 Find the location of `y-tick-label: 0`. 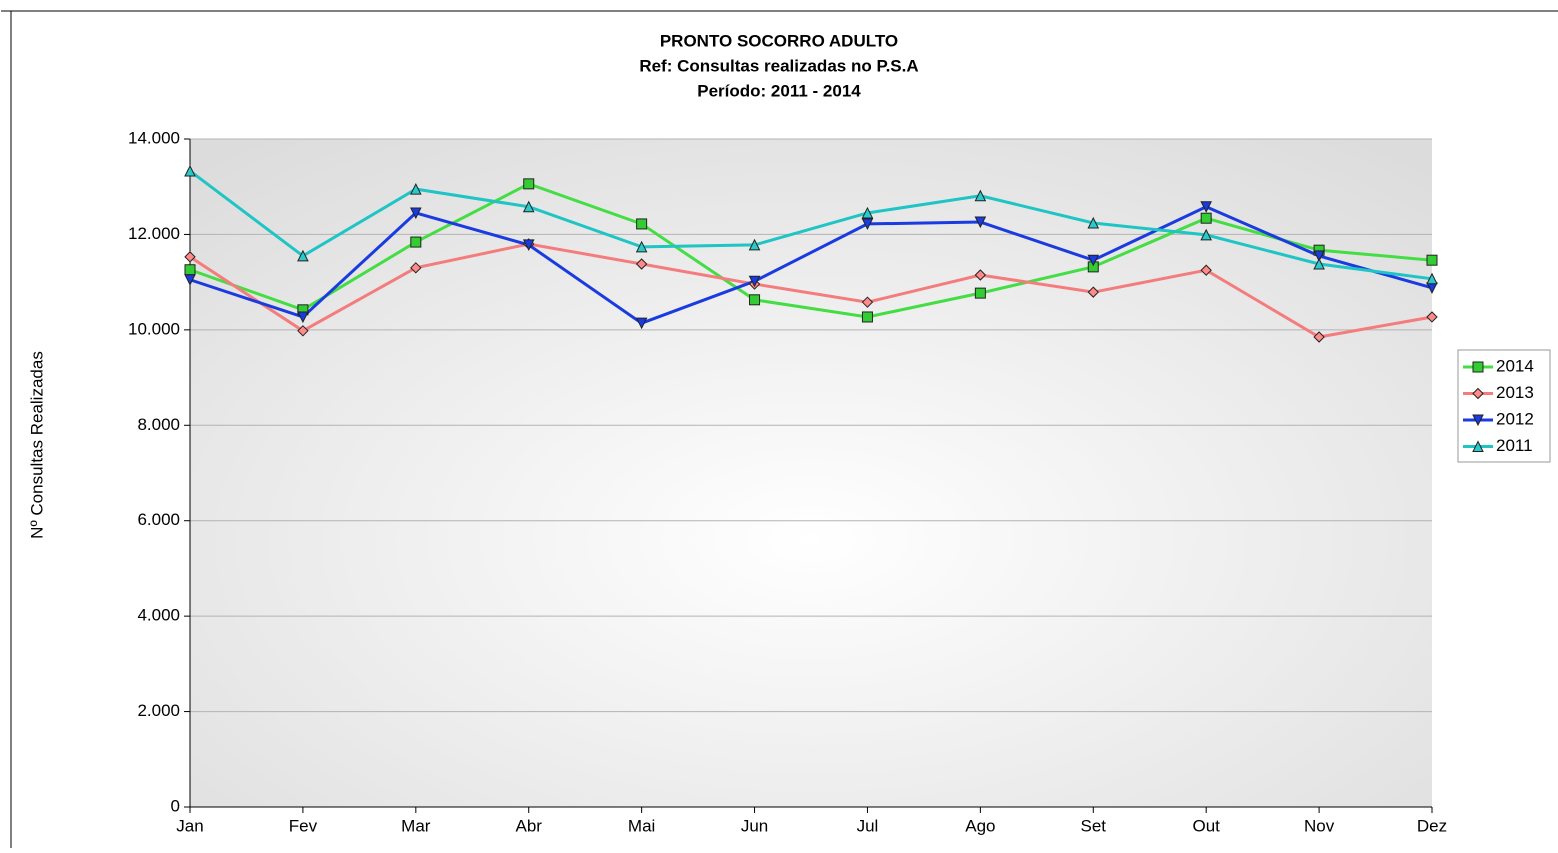

y-tick-label: 0 is located at coordinates (175, 805).